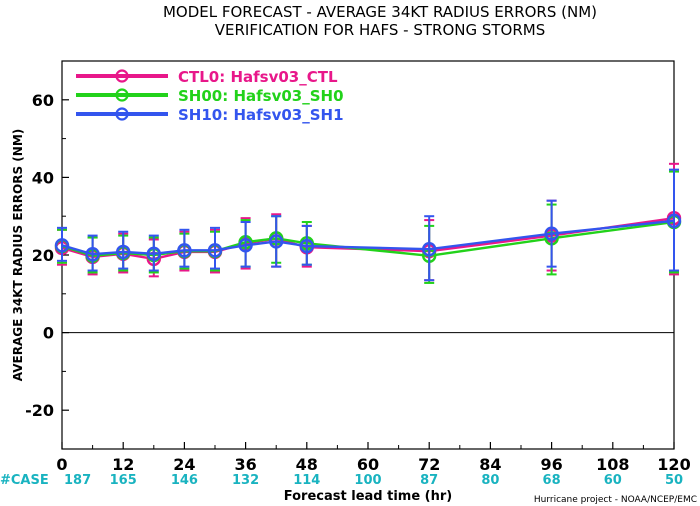 This screenshot has width=700, height=506. What do you see at coordinates (307, 464) in the screenshot?
I see `x-tick-label: 48` at bounding box center [307, 464].